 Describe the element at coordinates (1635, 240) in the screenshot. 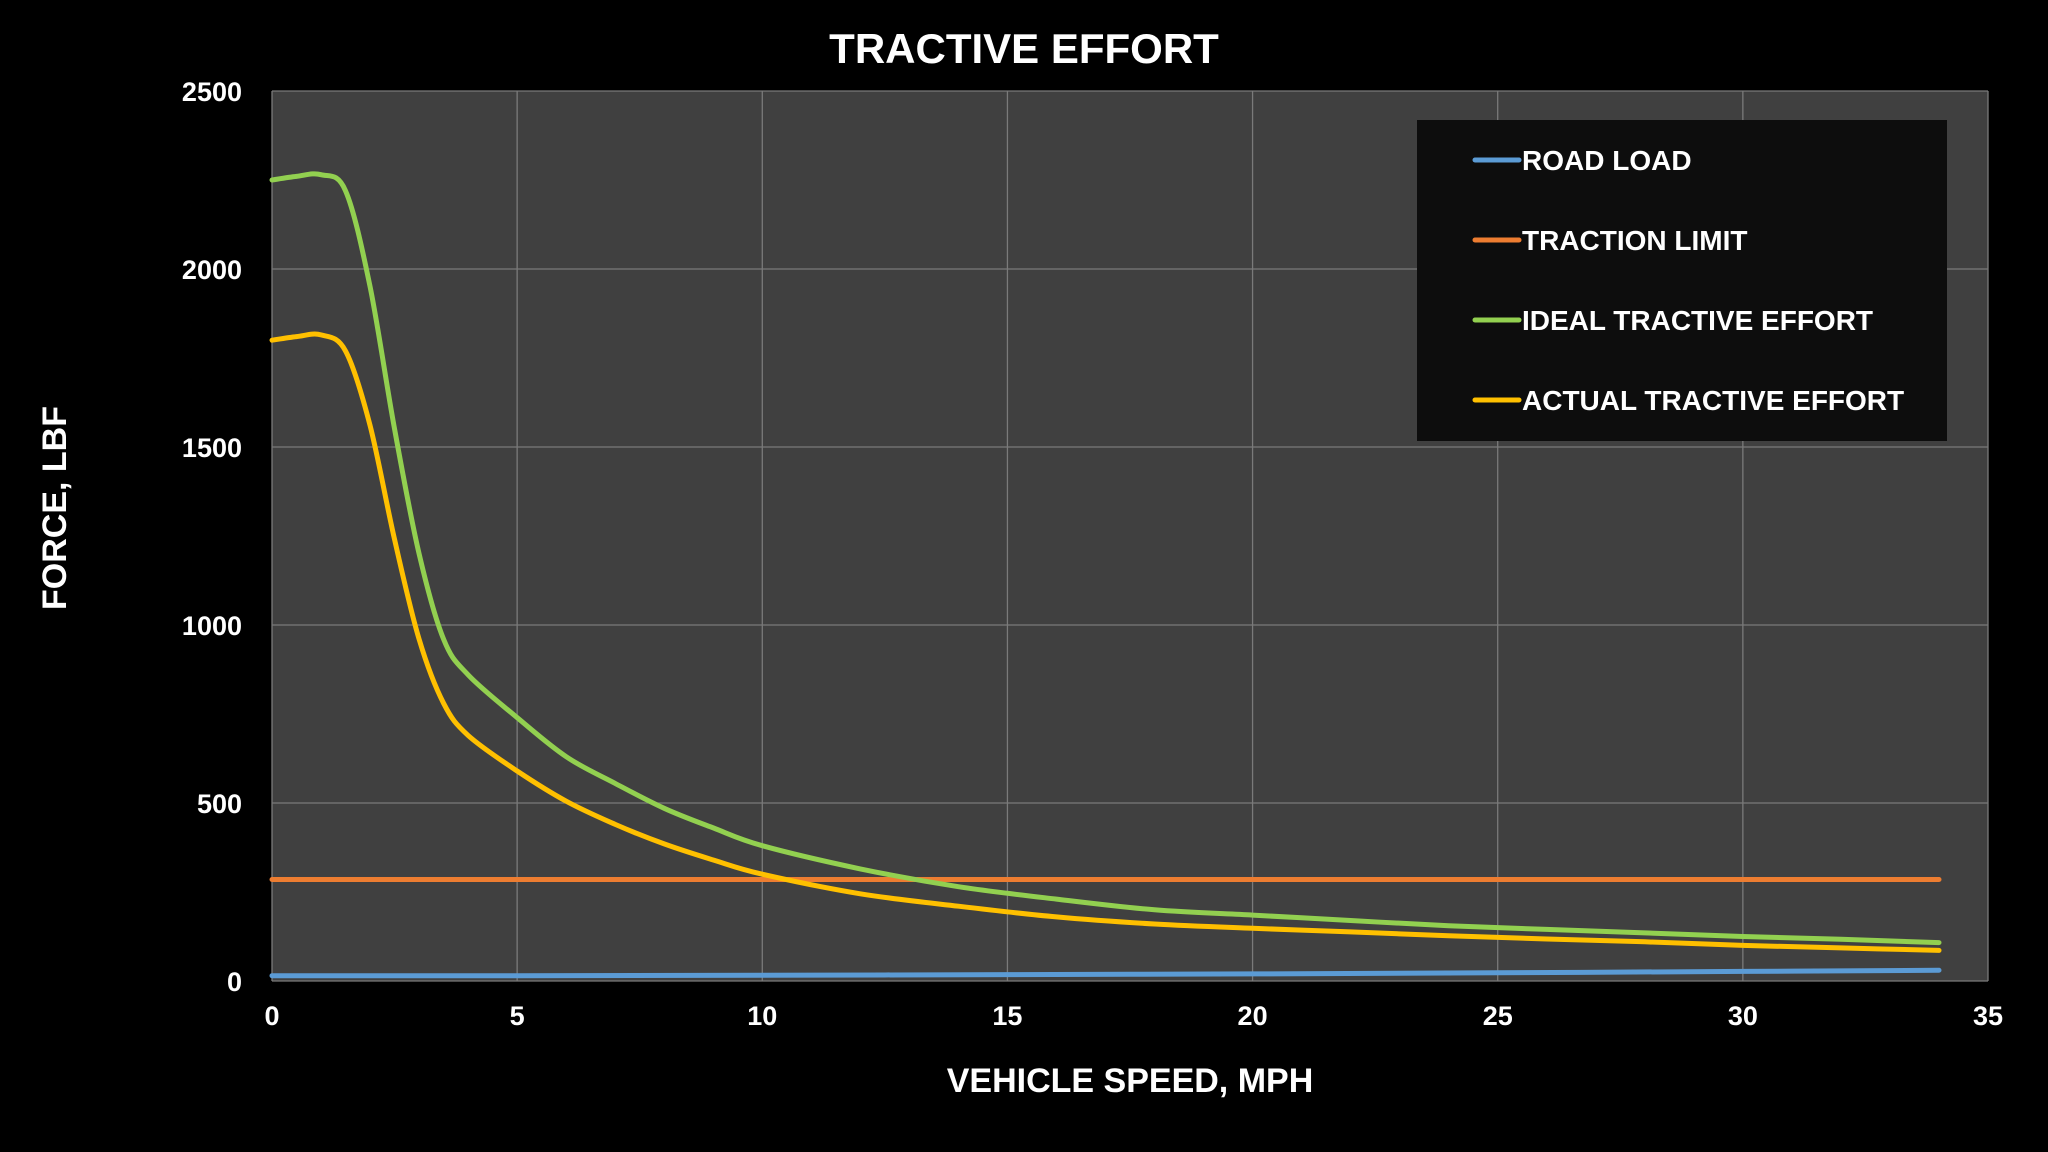

I see `legend-label-traction-limit: TRACTION LIMIT` at that location.